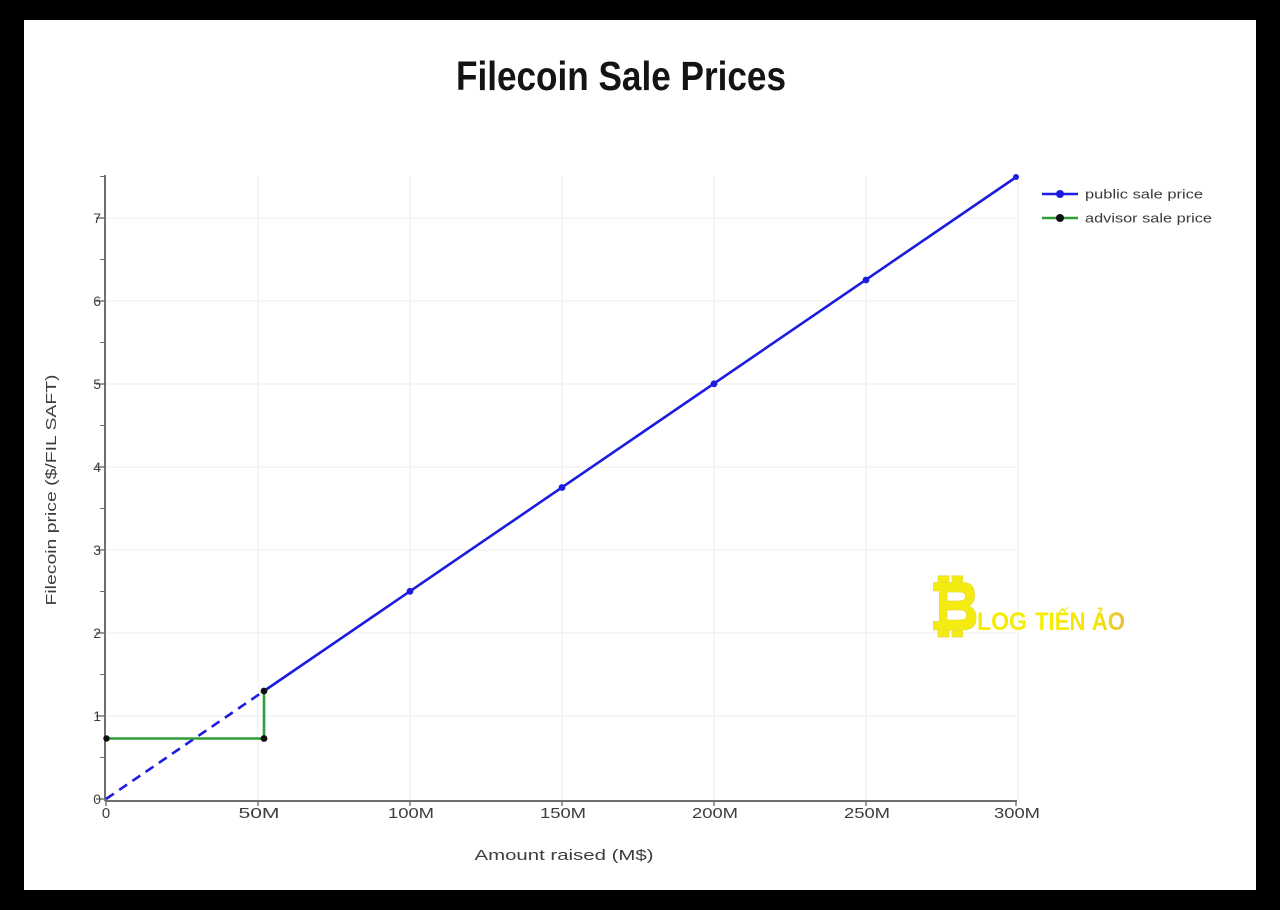 The height and width of the screenshot is (910, 1280). What do you see at coordinates (51, 489) in the screenshot?
I see `svg-text: Filecoin price ($/FIL SAFT)` at bounding box center [51, 489].